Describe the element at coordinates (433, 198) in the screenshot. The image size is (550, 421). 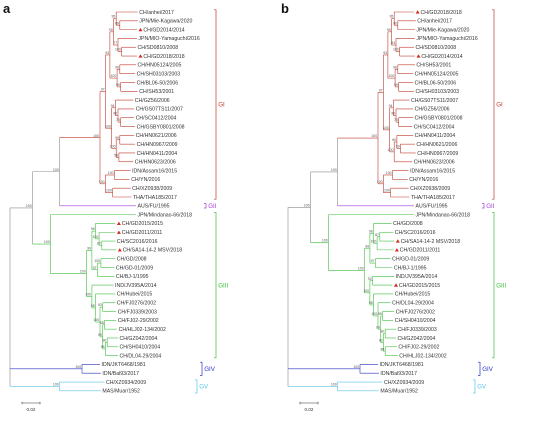
I see `tip-label: THA/THA185/2017` at that location.